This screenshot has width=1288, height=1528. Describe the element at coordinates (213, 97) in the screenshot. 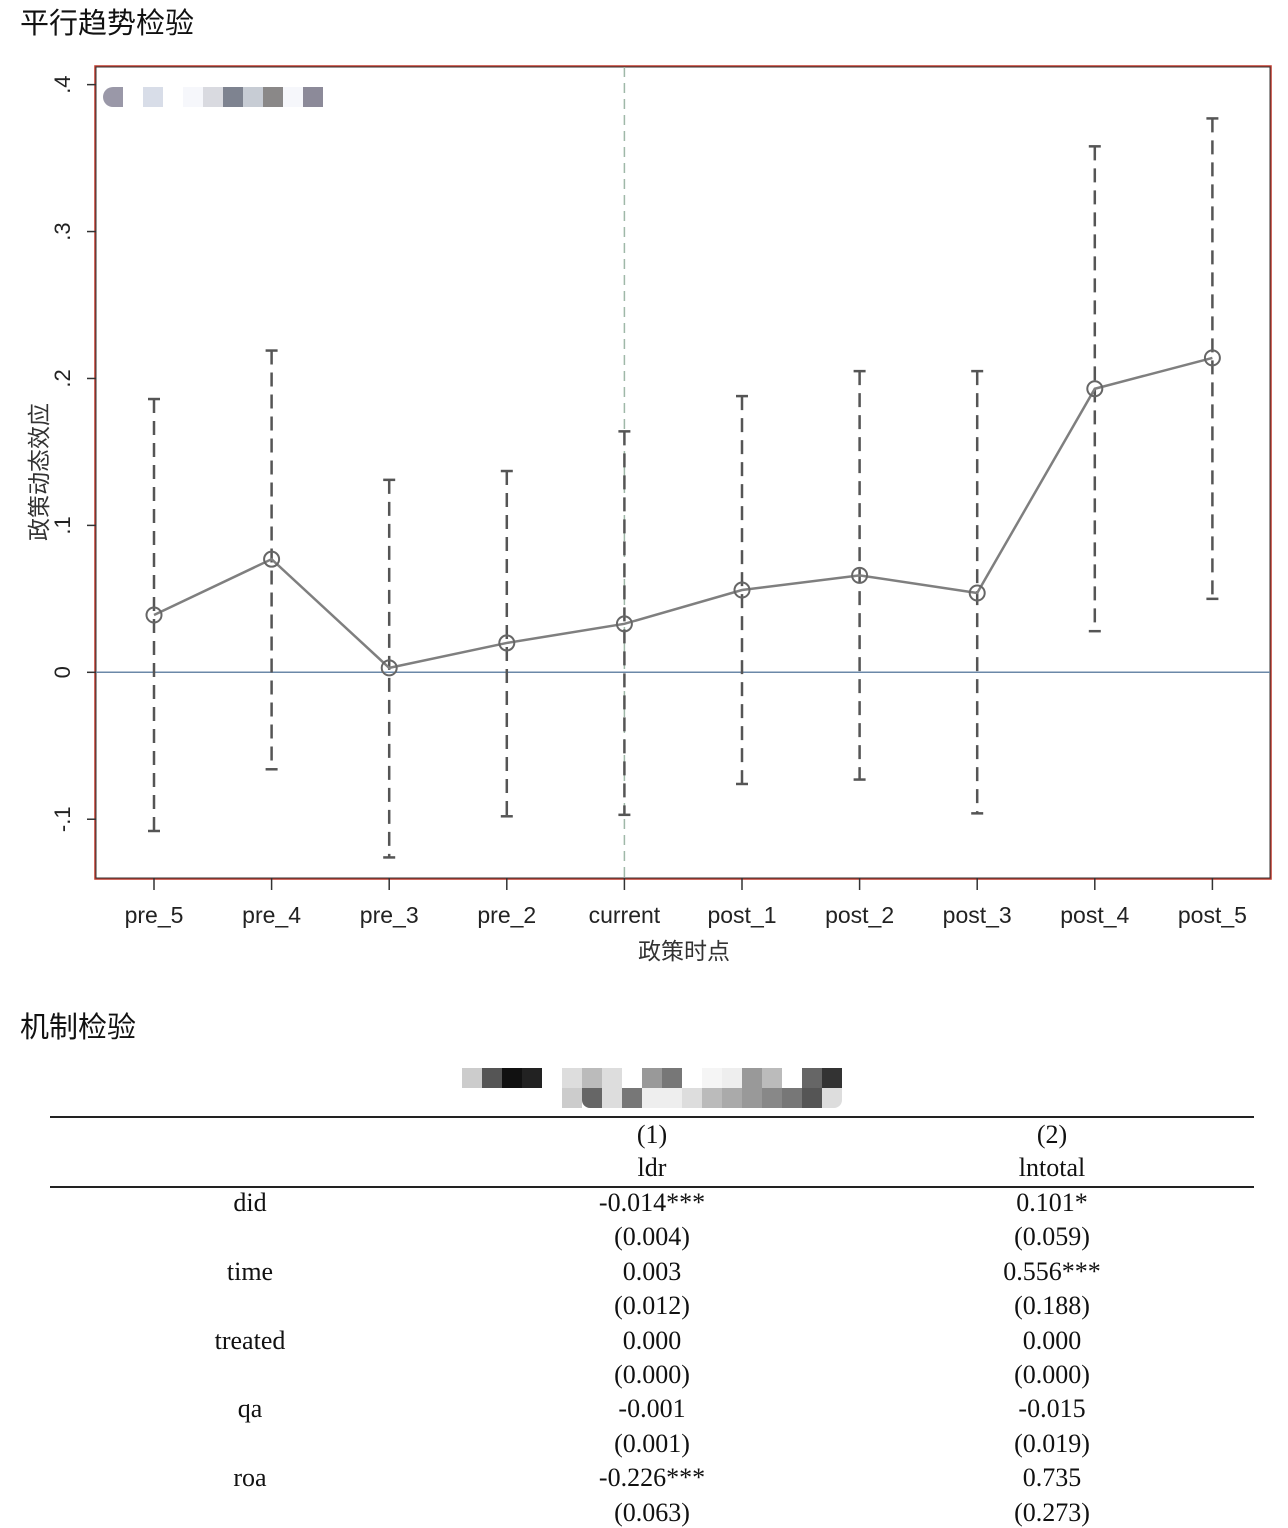

I see `legend-obscured` at that location.